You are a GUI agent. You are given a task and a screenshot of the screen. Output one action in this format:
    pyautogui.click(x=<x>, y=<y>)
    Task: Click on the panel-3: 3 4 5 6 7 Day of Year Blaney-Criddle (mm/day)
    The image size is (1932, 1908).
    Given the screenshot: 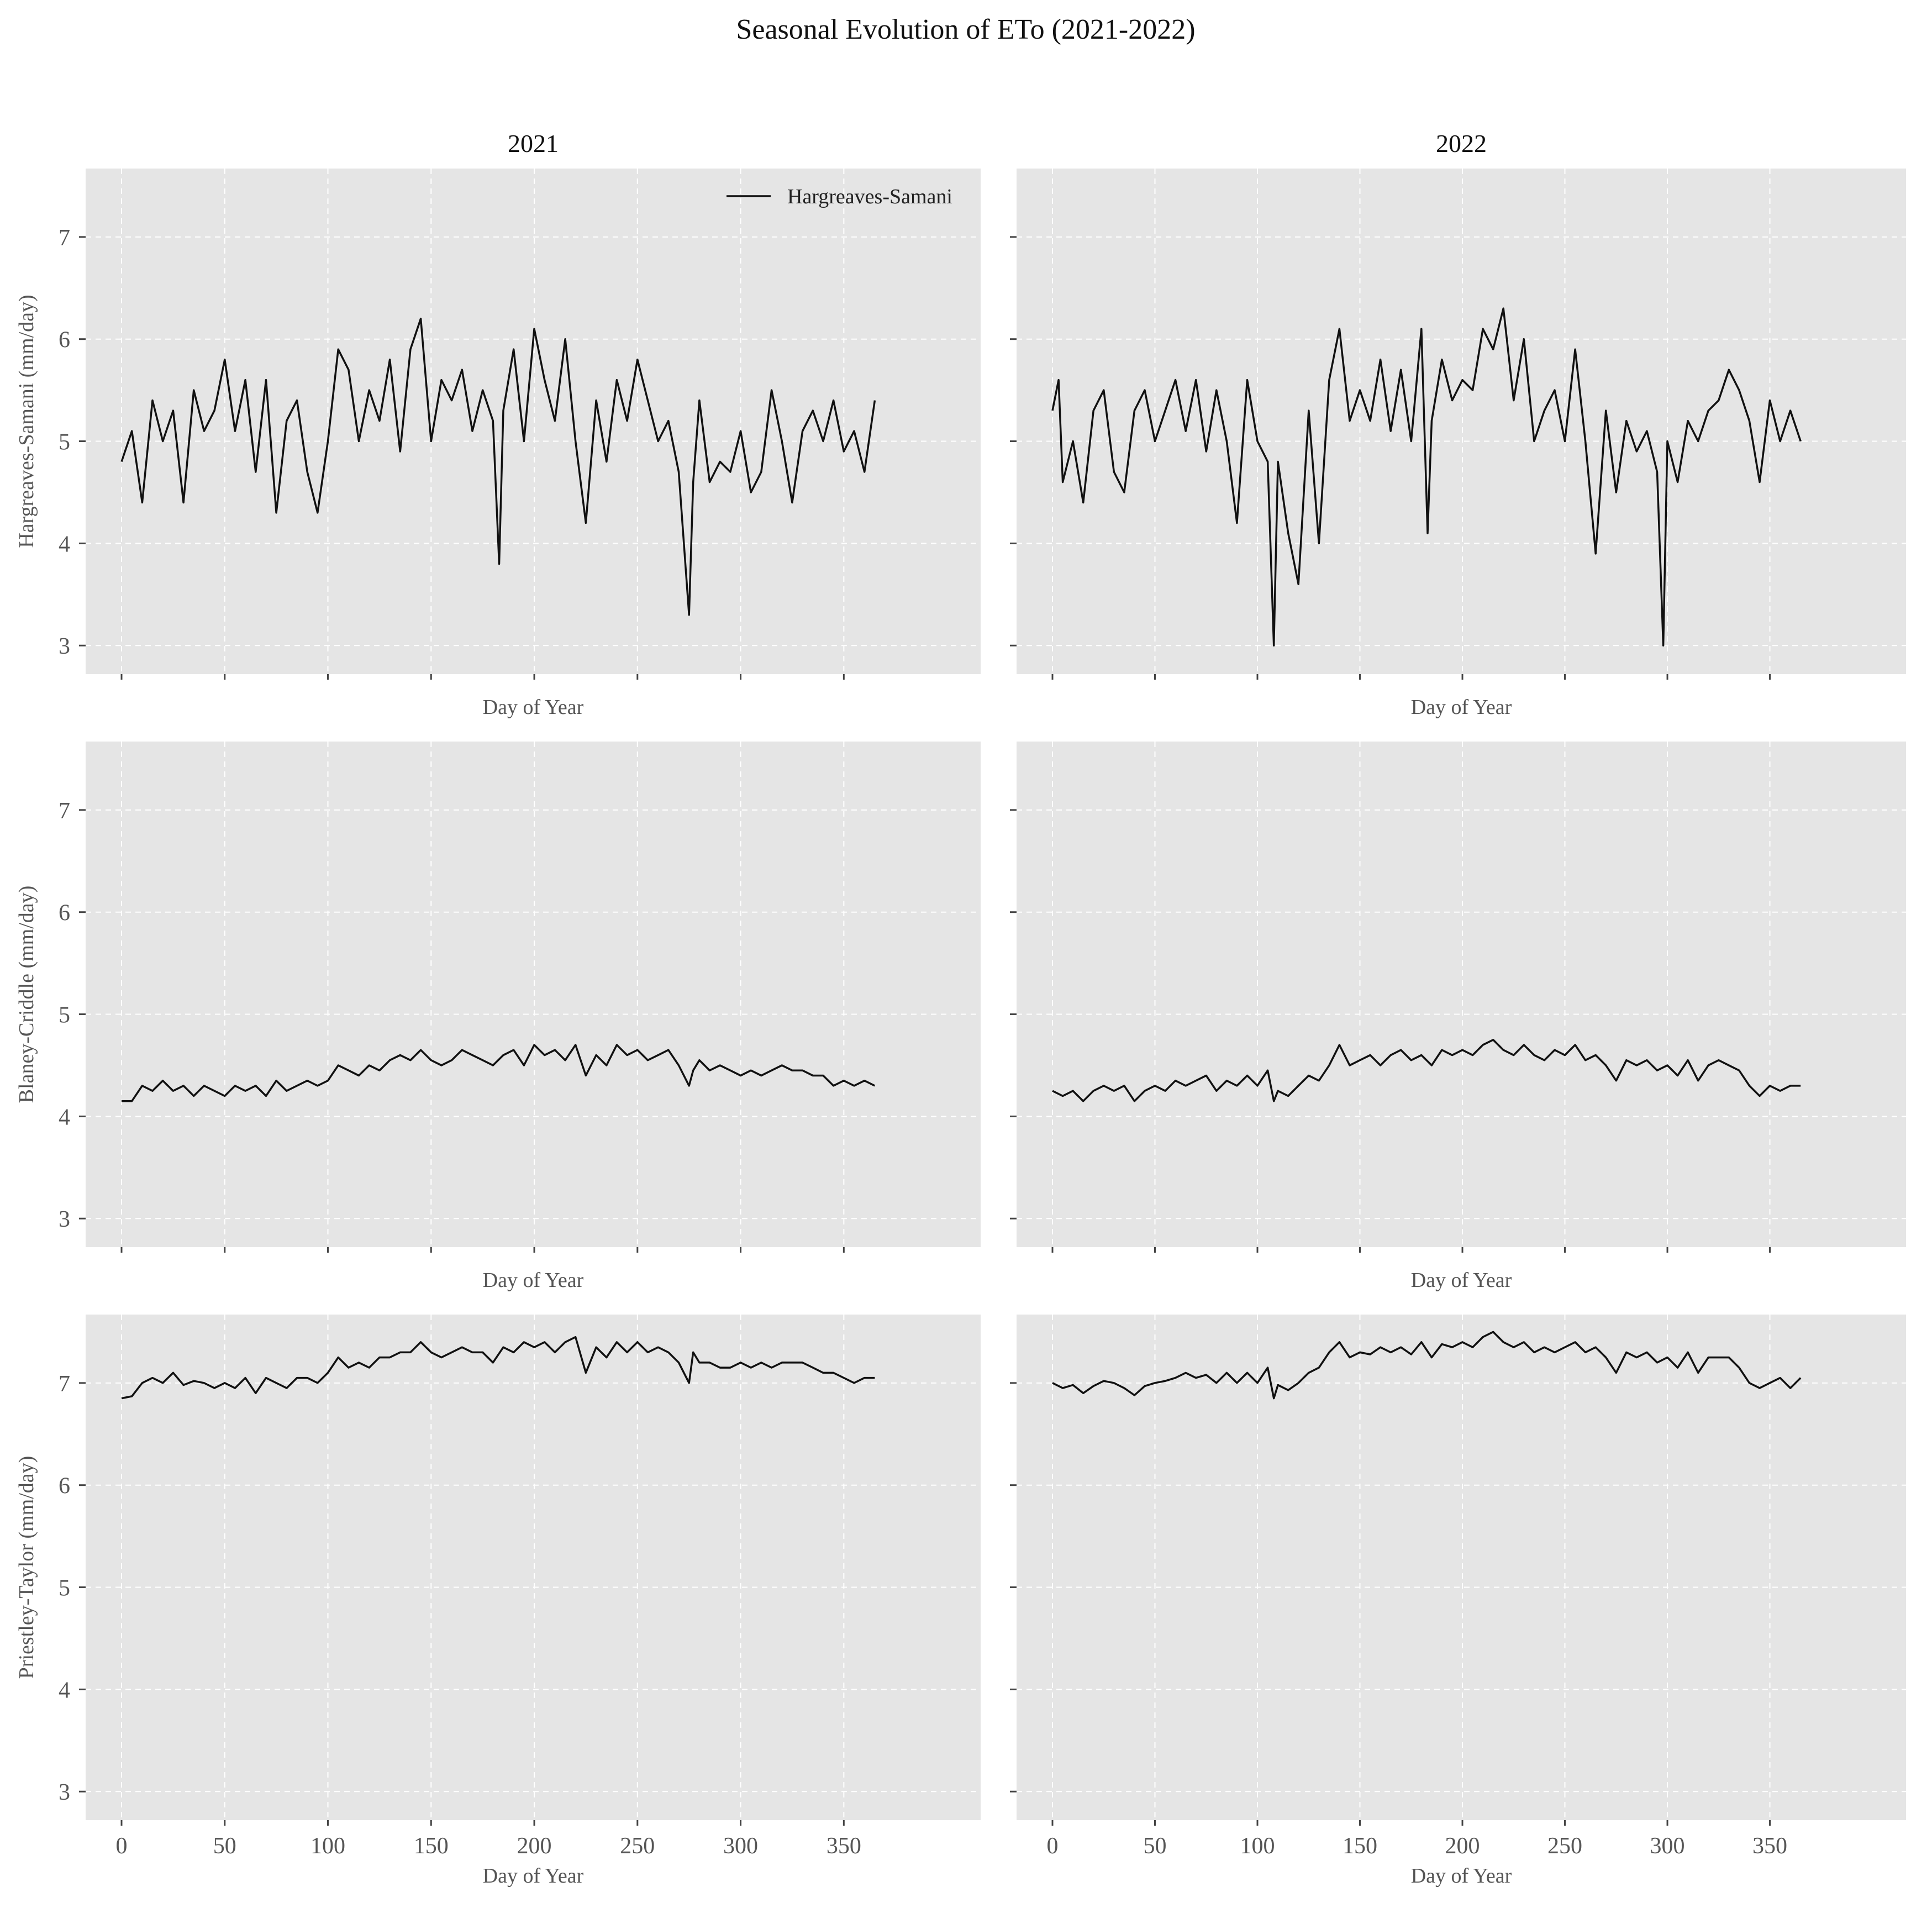 What is the action you would take?
    pyautogui.click(x=498, y=1017)
    